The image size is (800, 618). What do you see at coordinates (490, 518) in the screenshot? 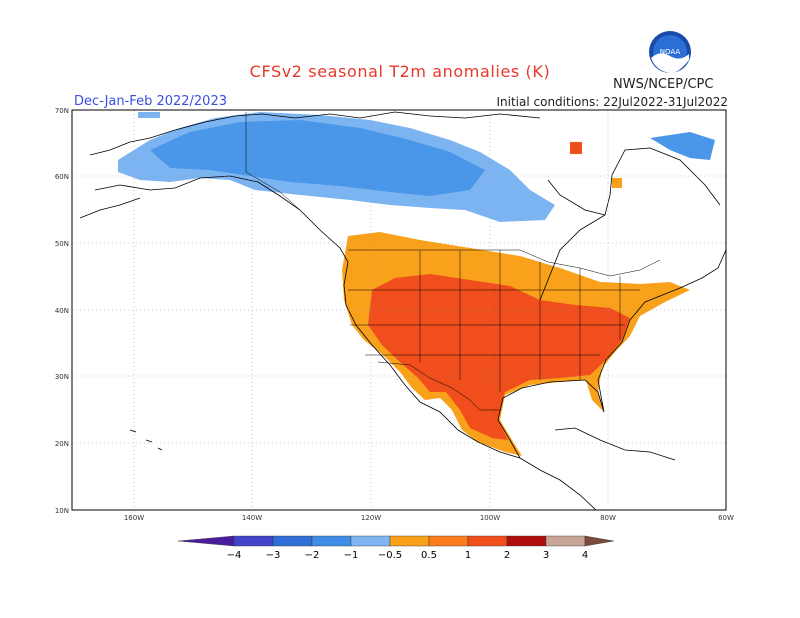
I see `lon-label: 100W` at bounding box center [490, 518].